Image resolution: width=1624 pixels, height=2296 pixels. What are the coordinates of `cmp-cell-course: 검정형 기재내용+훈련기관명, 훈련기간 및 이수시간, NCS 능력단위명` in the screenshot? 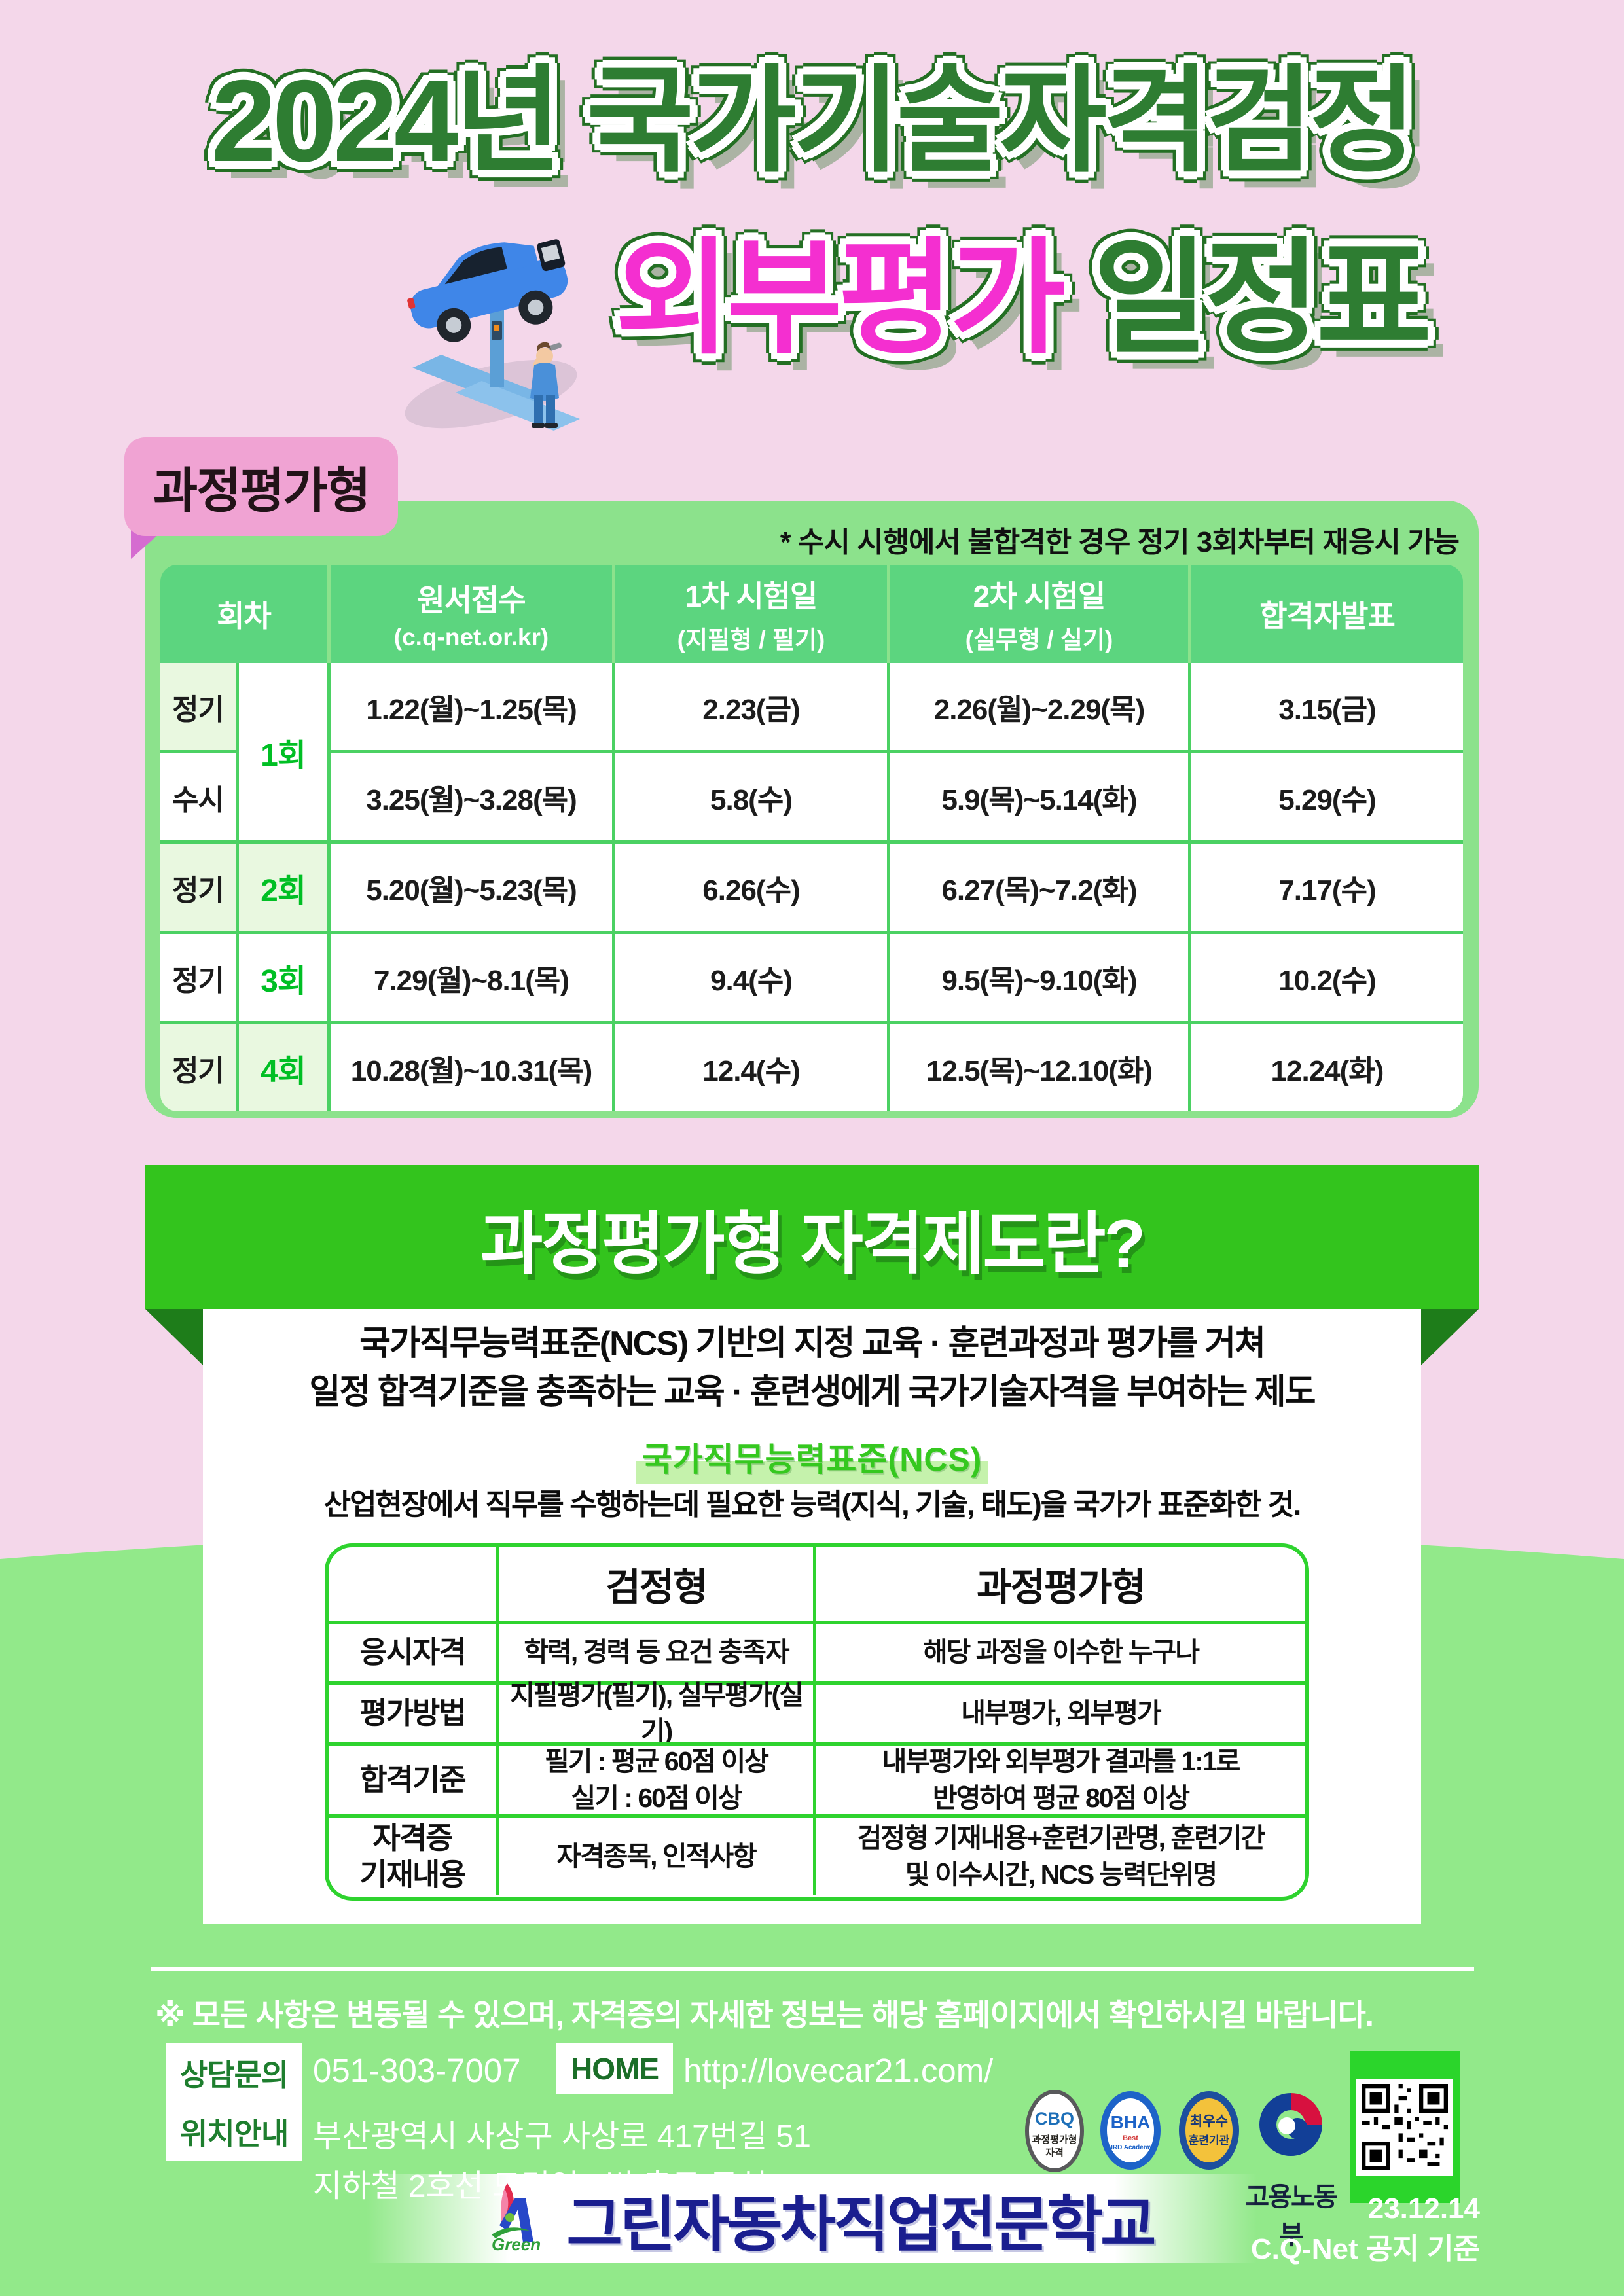 It's located at (1059, 1855).